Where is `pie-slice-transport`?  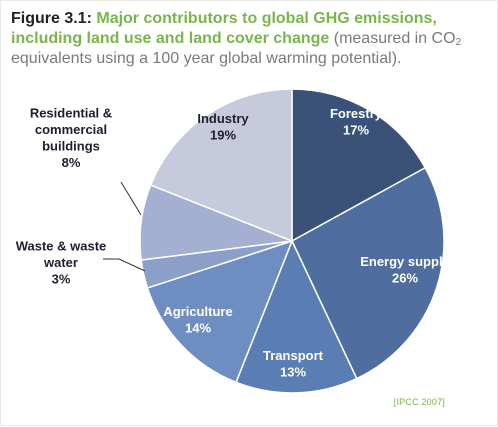
pie-slice-transport is located at coordinates (296, 317).